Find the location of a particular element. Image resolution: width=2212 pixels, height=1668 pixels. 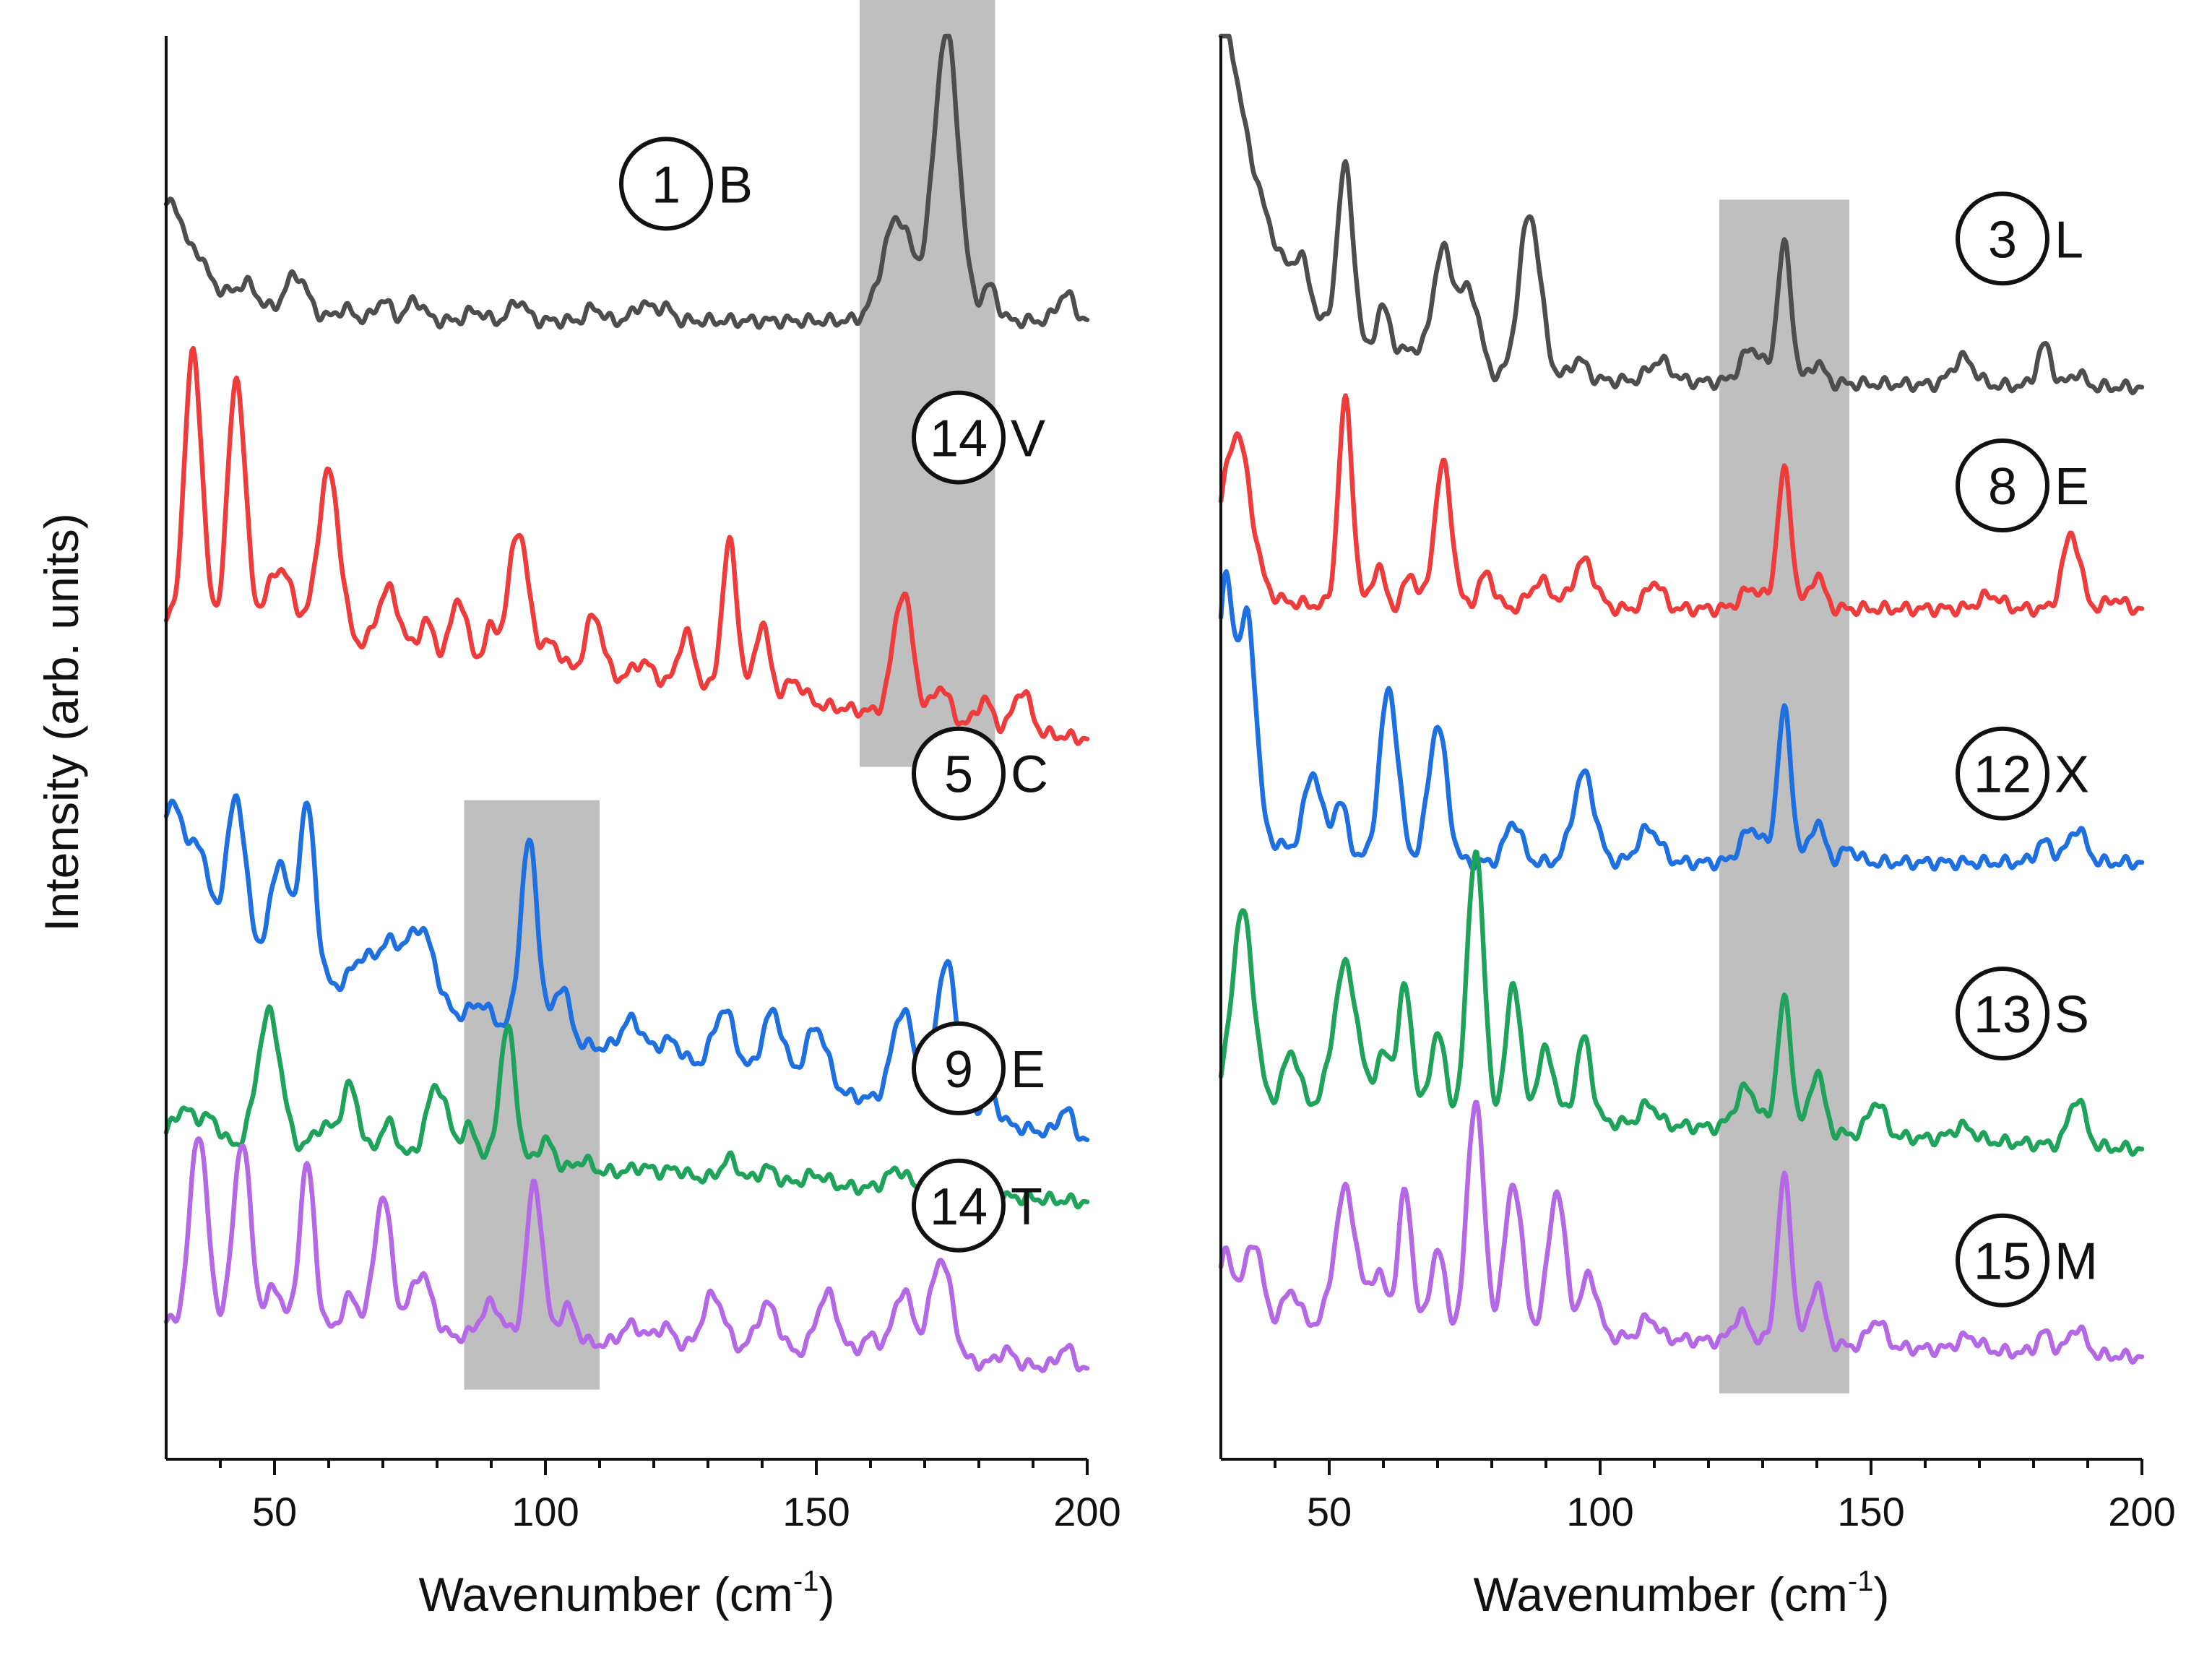

sample-label-15m: 15 M is located at coordinates (2027, 1260).